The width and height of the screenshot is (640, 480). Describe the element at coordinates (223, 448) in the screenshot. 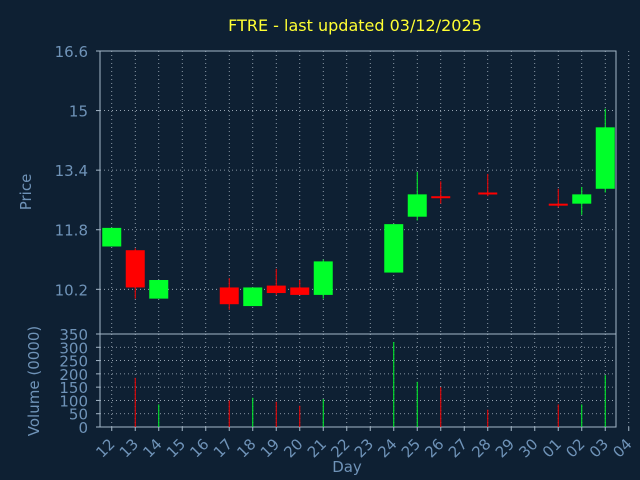

I see `x-tick-label: 17` at that location.